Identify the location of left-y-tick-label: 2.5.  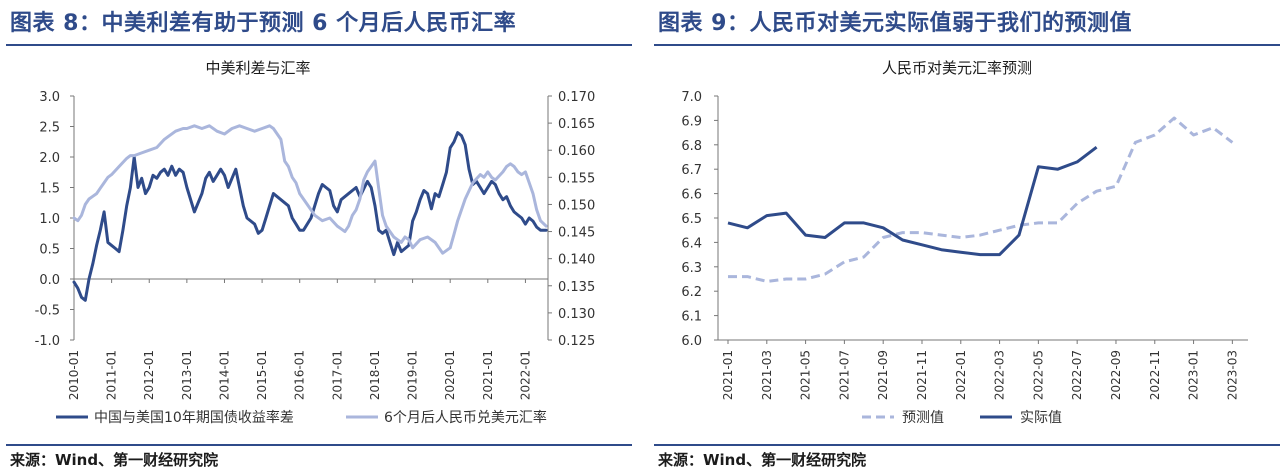
(49, 128).